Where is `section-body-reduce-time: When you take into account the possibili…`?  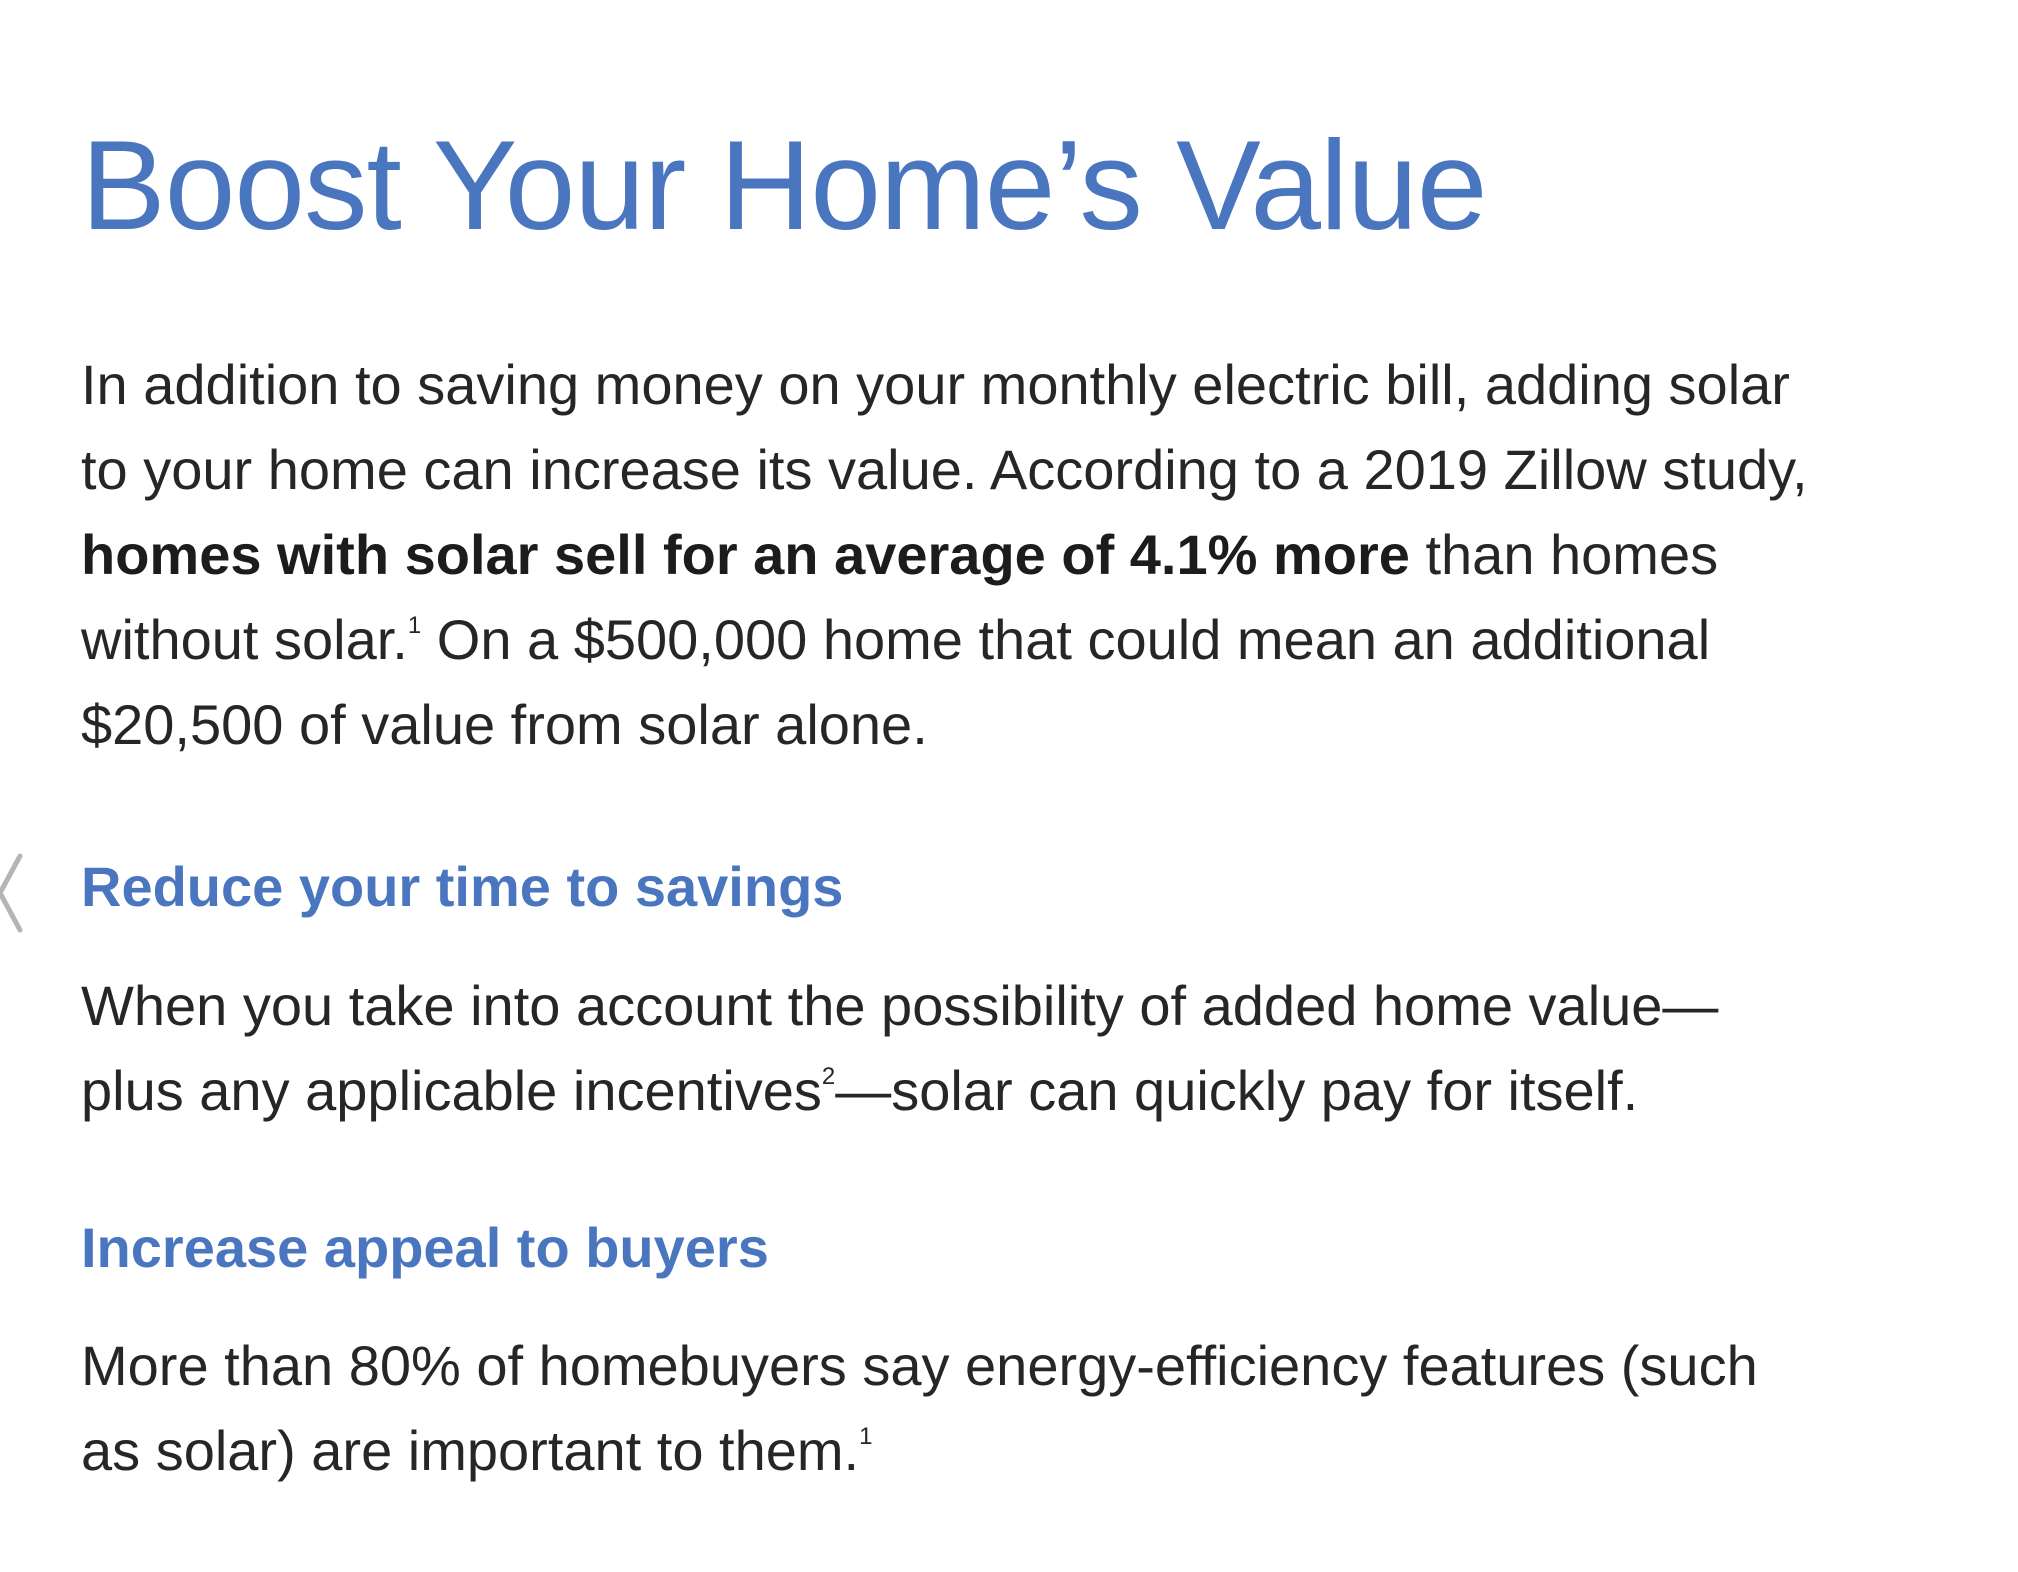
section-body-reduce-time: When you take into account the possibili… is located at coordinates (951, 1048).